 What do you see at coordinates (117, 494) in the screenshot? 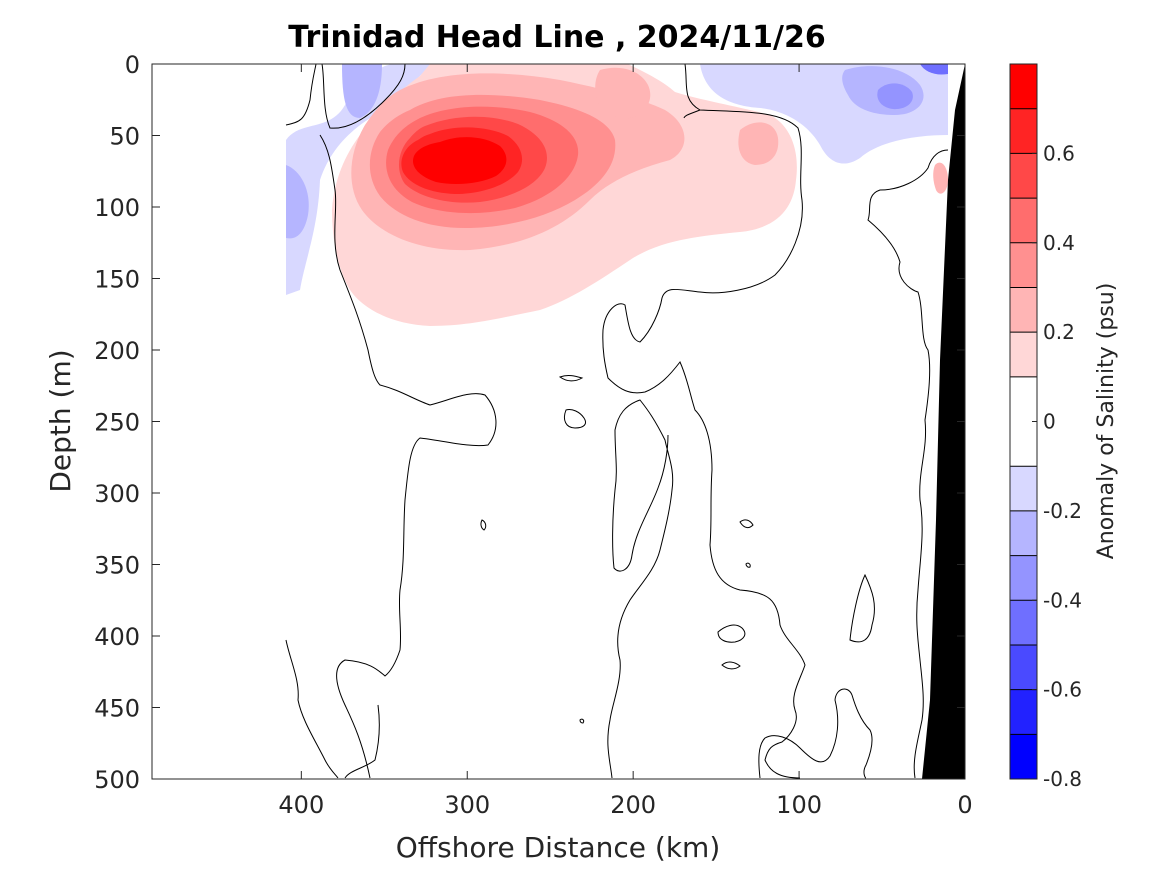
I see `y-tick-label: 300` at bounding box center [117, 494].